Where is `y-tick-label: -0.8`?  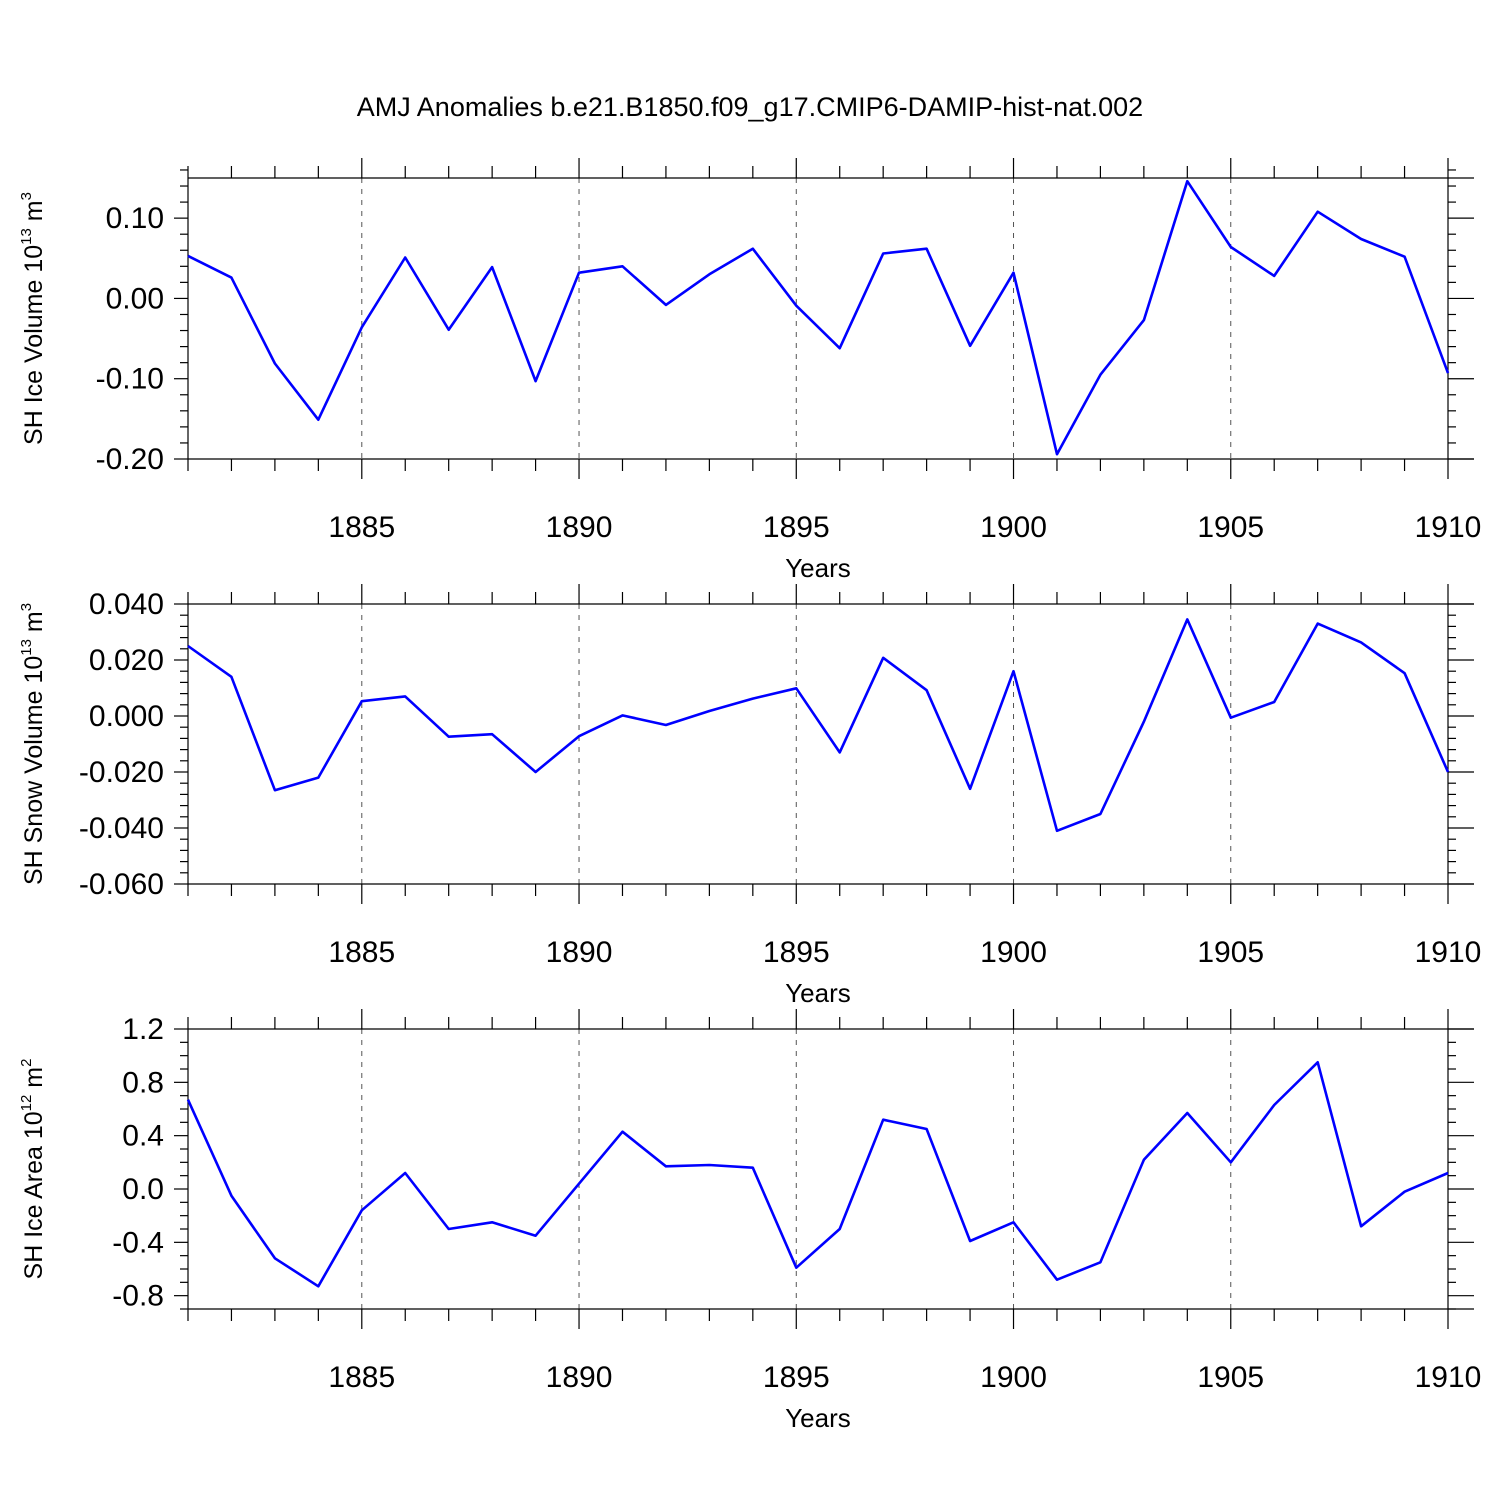
y-tick-label: -0.8 is located at coordinates (138, 1296).